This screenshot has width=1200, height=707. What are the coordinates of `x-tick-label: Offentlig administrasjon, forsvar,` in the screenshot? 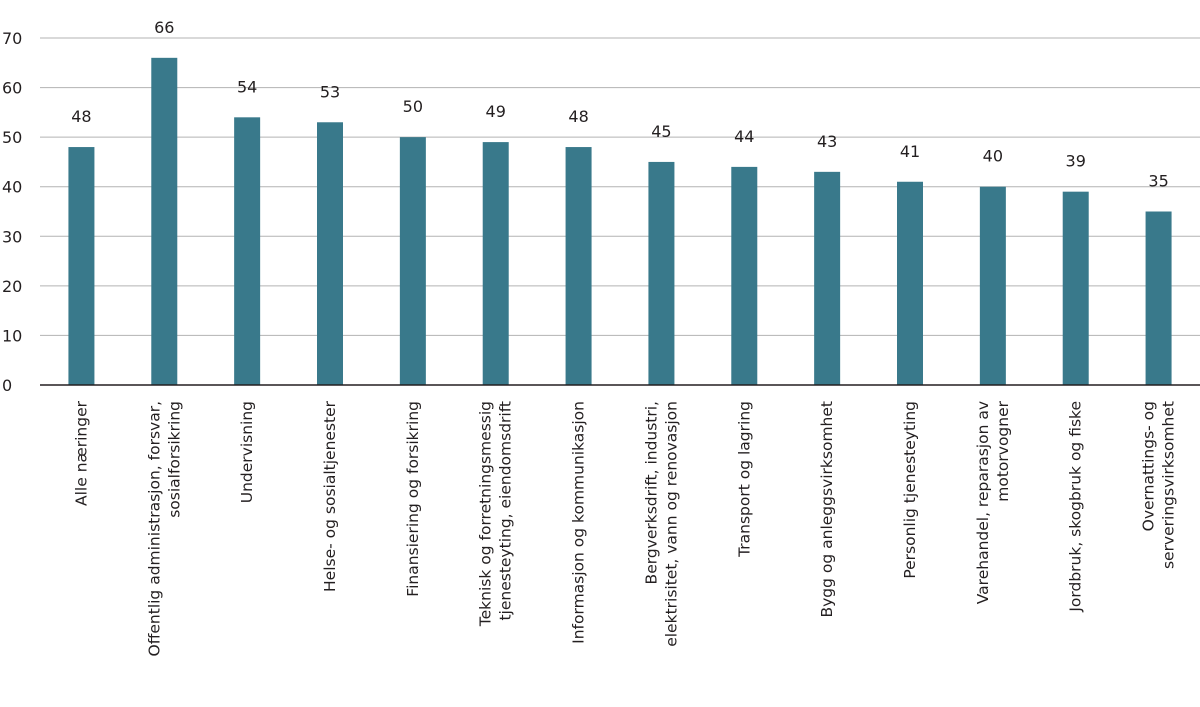 It's located at (154, 529).